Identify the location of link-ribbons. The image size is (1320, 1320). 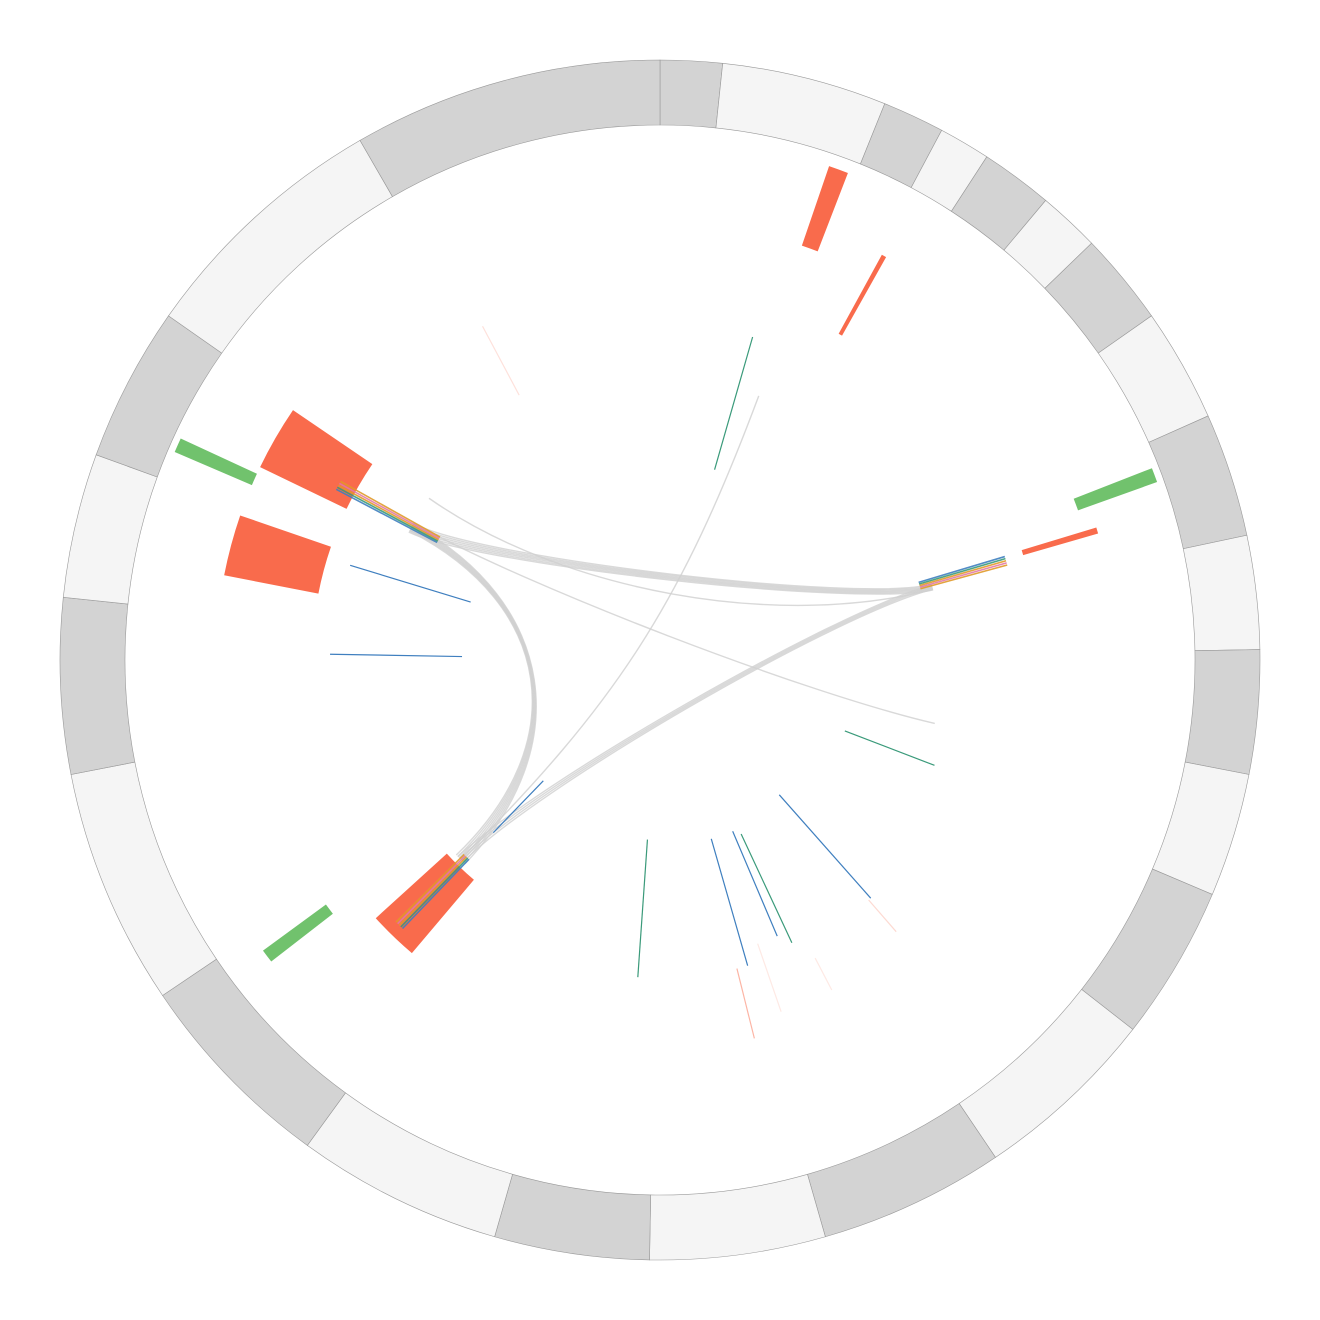
(671, 630).